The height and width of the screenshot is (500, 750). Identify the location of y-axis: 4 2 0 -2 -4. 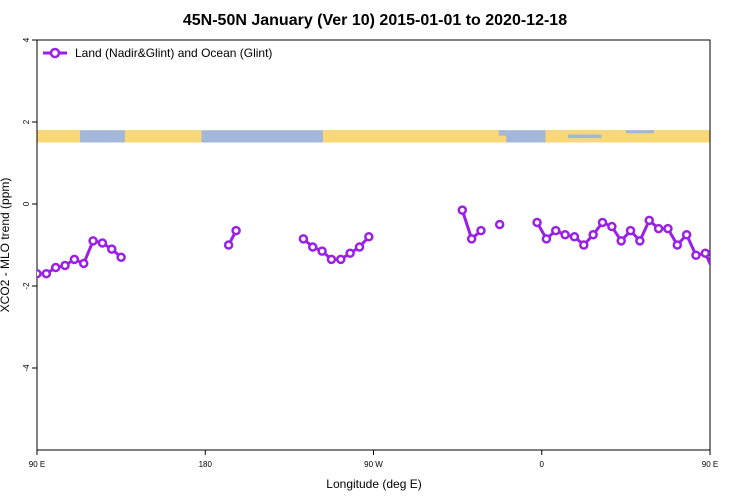
(29, 204).